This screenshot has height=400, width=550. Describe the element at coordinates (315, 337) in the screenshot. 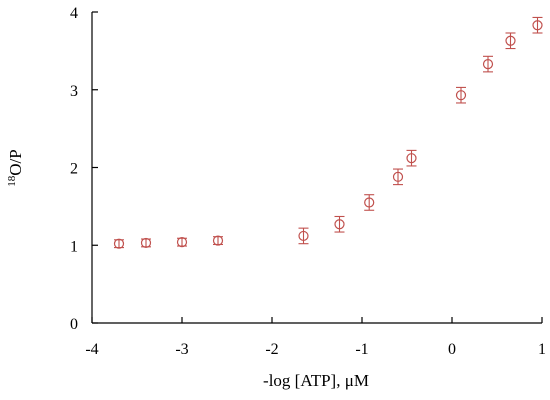

I see `x-ticks: -4 -3 -2 -1 0 1` at that location.